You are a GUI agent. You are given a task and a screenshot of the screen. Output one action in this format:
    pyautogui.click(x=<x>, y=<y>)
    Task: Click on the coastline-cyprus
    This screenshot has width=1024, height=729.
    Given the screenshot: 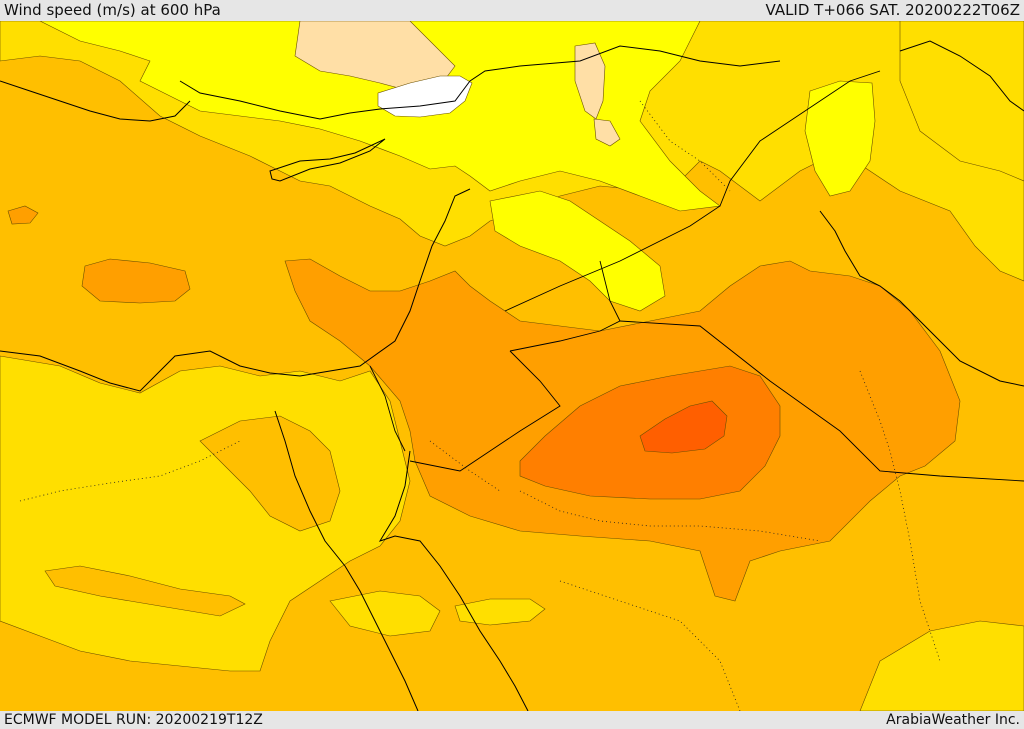 What is the action you would take?
    pyautogui.click(x=327, y=160)
    